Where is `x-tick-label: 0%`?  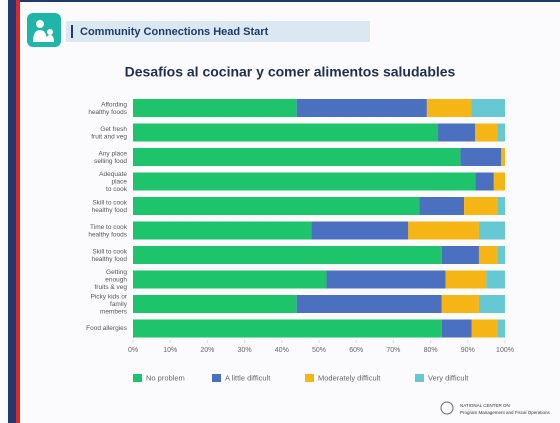
x-tick-label: 0% is located at coordinates (133, 350).